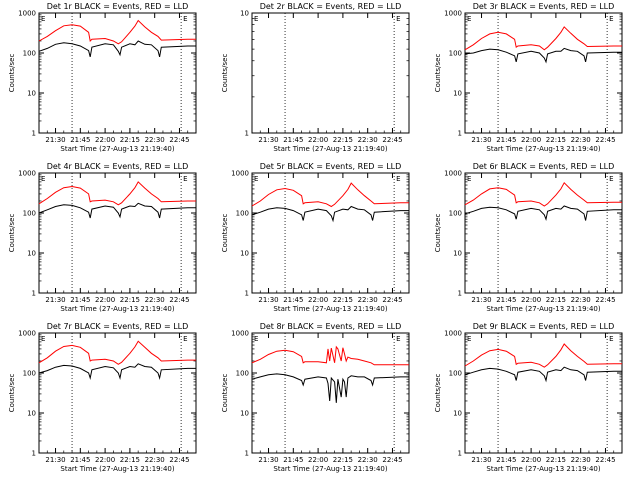 The height and width of the screenshot is (480, 640). Describe the element at coordinates (544, 6) in the screenshot. I see `panel-title: Det 3r BLACK = Events, RED = LLD` at that location.